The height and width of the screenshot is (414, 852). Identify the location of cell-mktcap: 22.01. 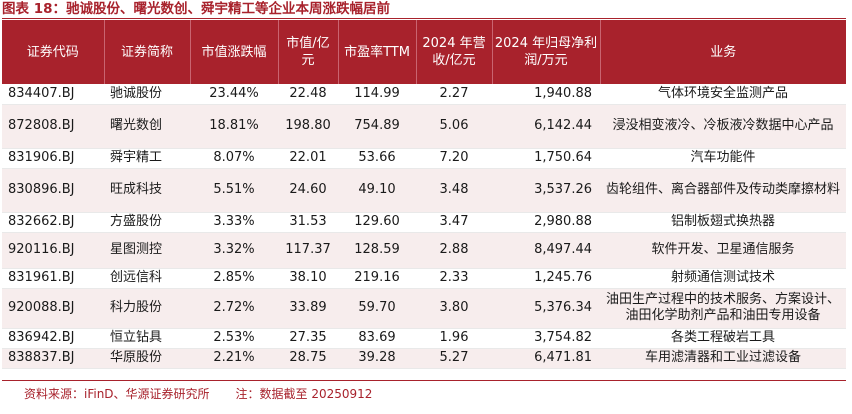
(308, 158).